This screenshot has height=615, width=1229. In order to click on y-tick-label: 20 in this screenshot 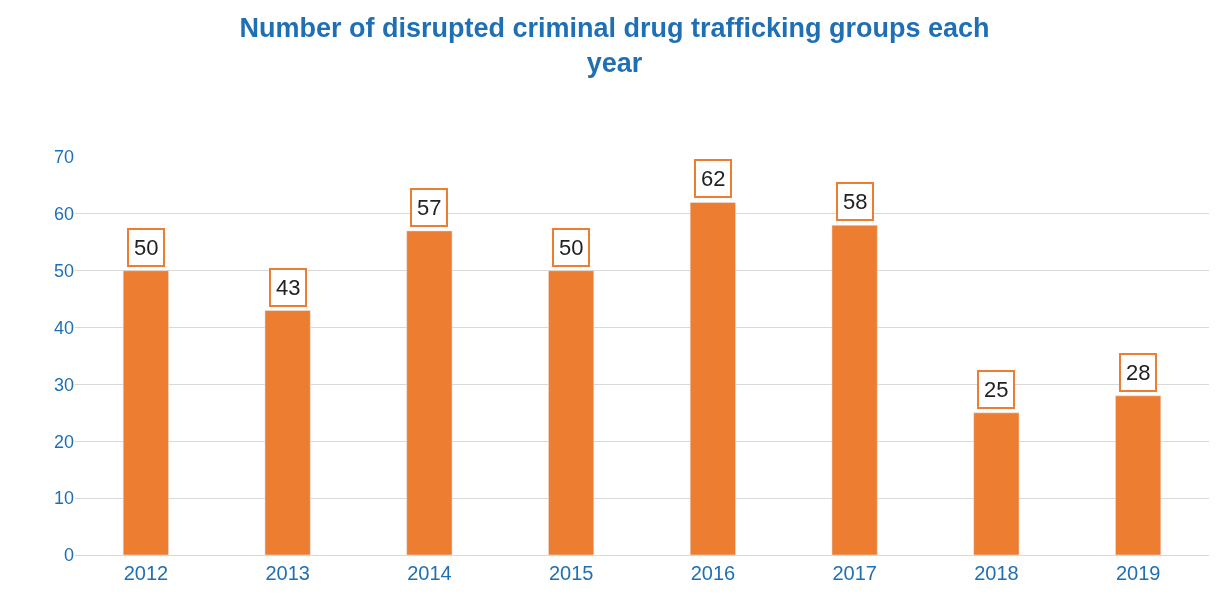, I will do `click(63, 441)`.